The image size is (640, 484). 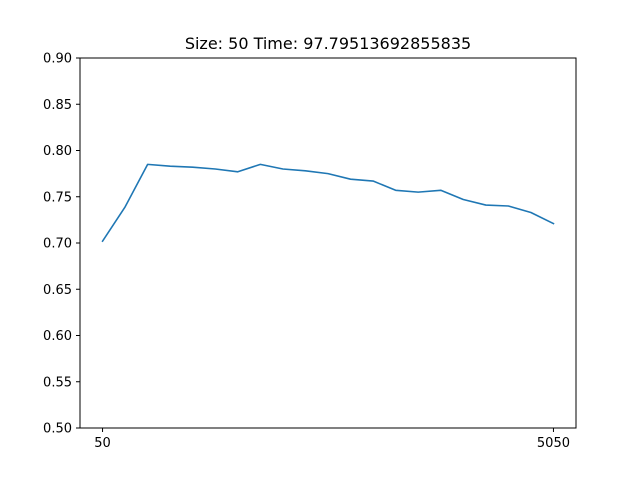 What do you see at coordinates (57, 151) in the screenshot?
I see `y-tick-label: 0.80` at bounding box center [57, 151].